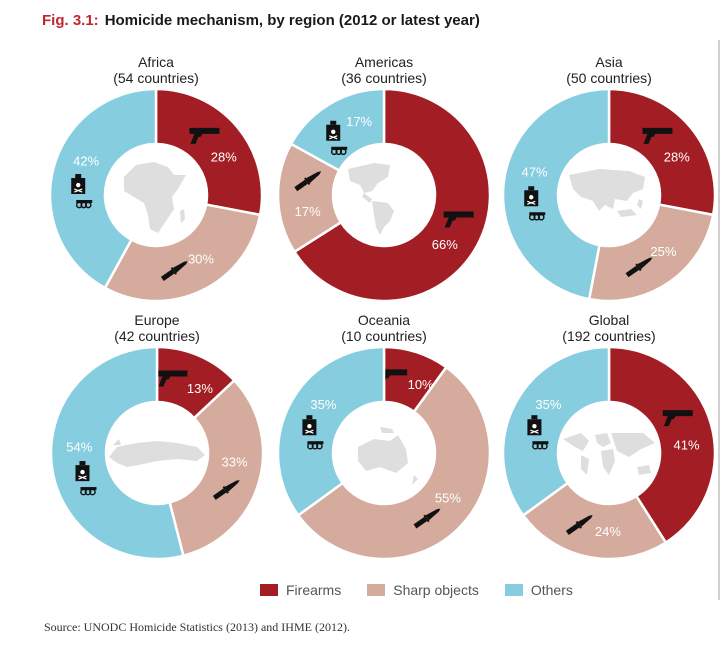  What do you see at coordinates (609, 320) in the screenshot?
I see `region-title: Global` at bounding box center [609, 320].